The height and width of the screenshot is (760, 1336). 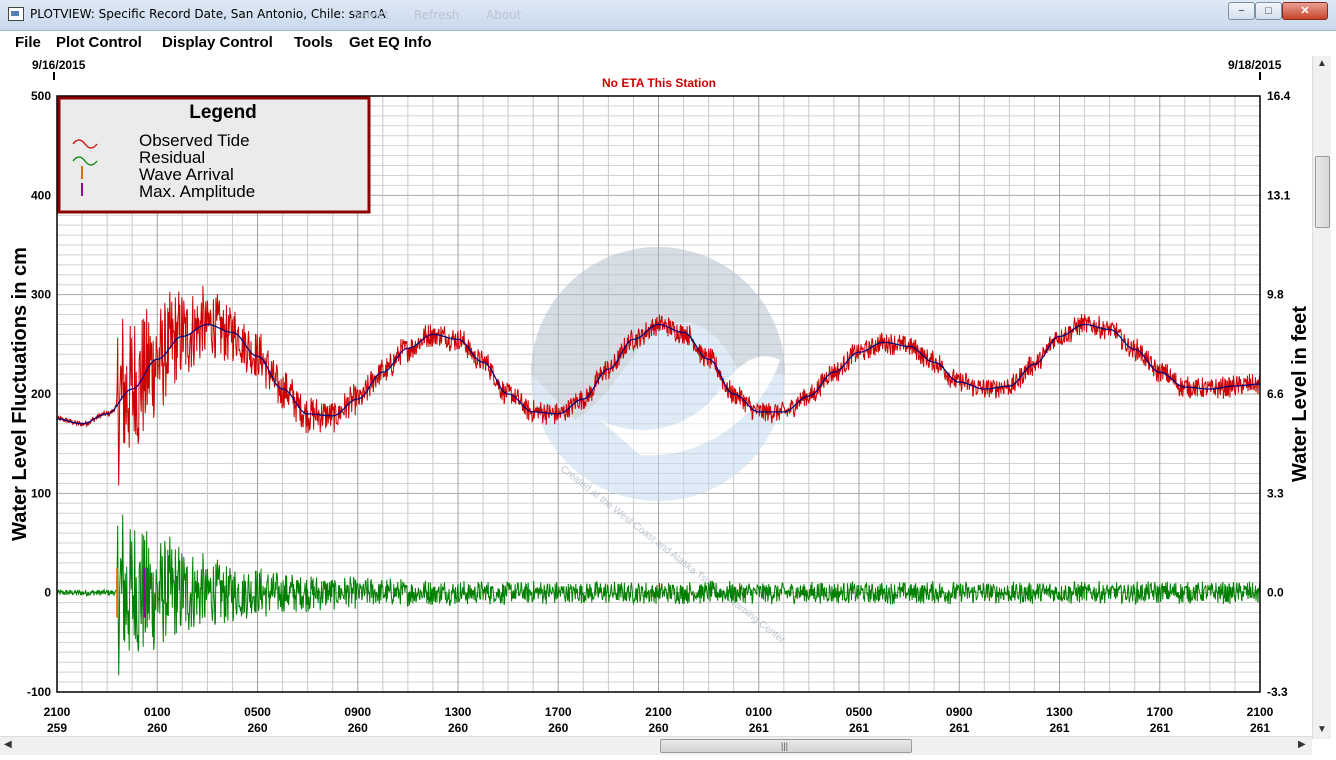 I want to click on x-tick-day-label: 259, so click(x=57, y=728).